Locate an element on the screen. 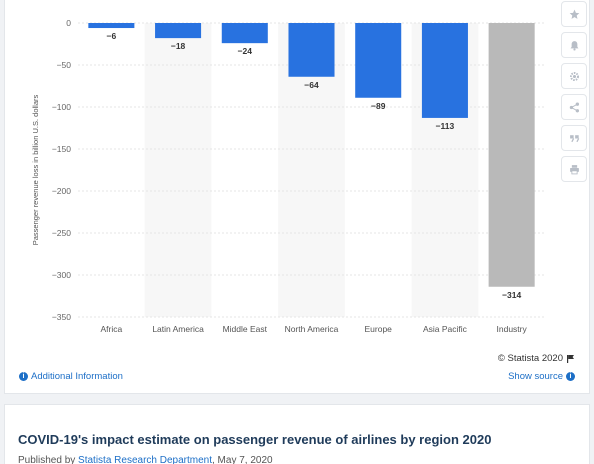 This screenshot has height=464, width=594. y-tick-label: −50 is located at coordinates (64, 65).